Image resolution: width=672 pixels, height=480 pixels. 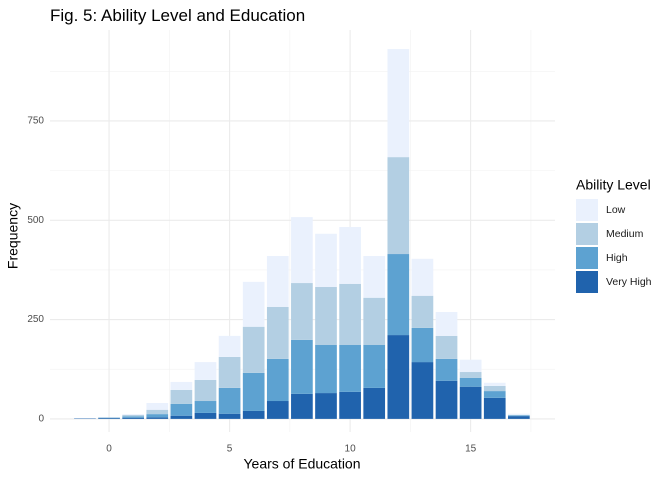 I want to click on x-axis-label: Years of Education, so click(x=301, y=464).